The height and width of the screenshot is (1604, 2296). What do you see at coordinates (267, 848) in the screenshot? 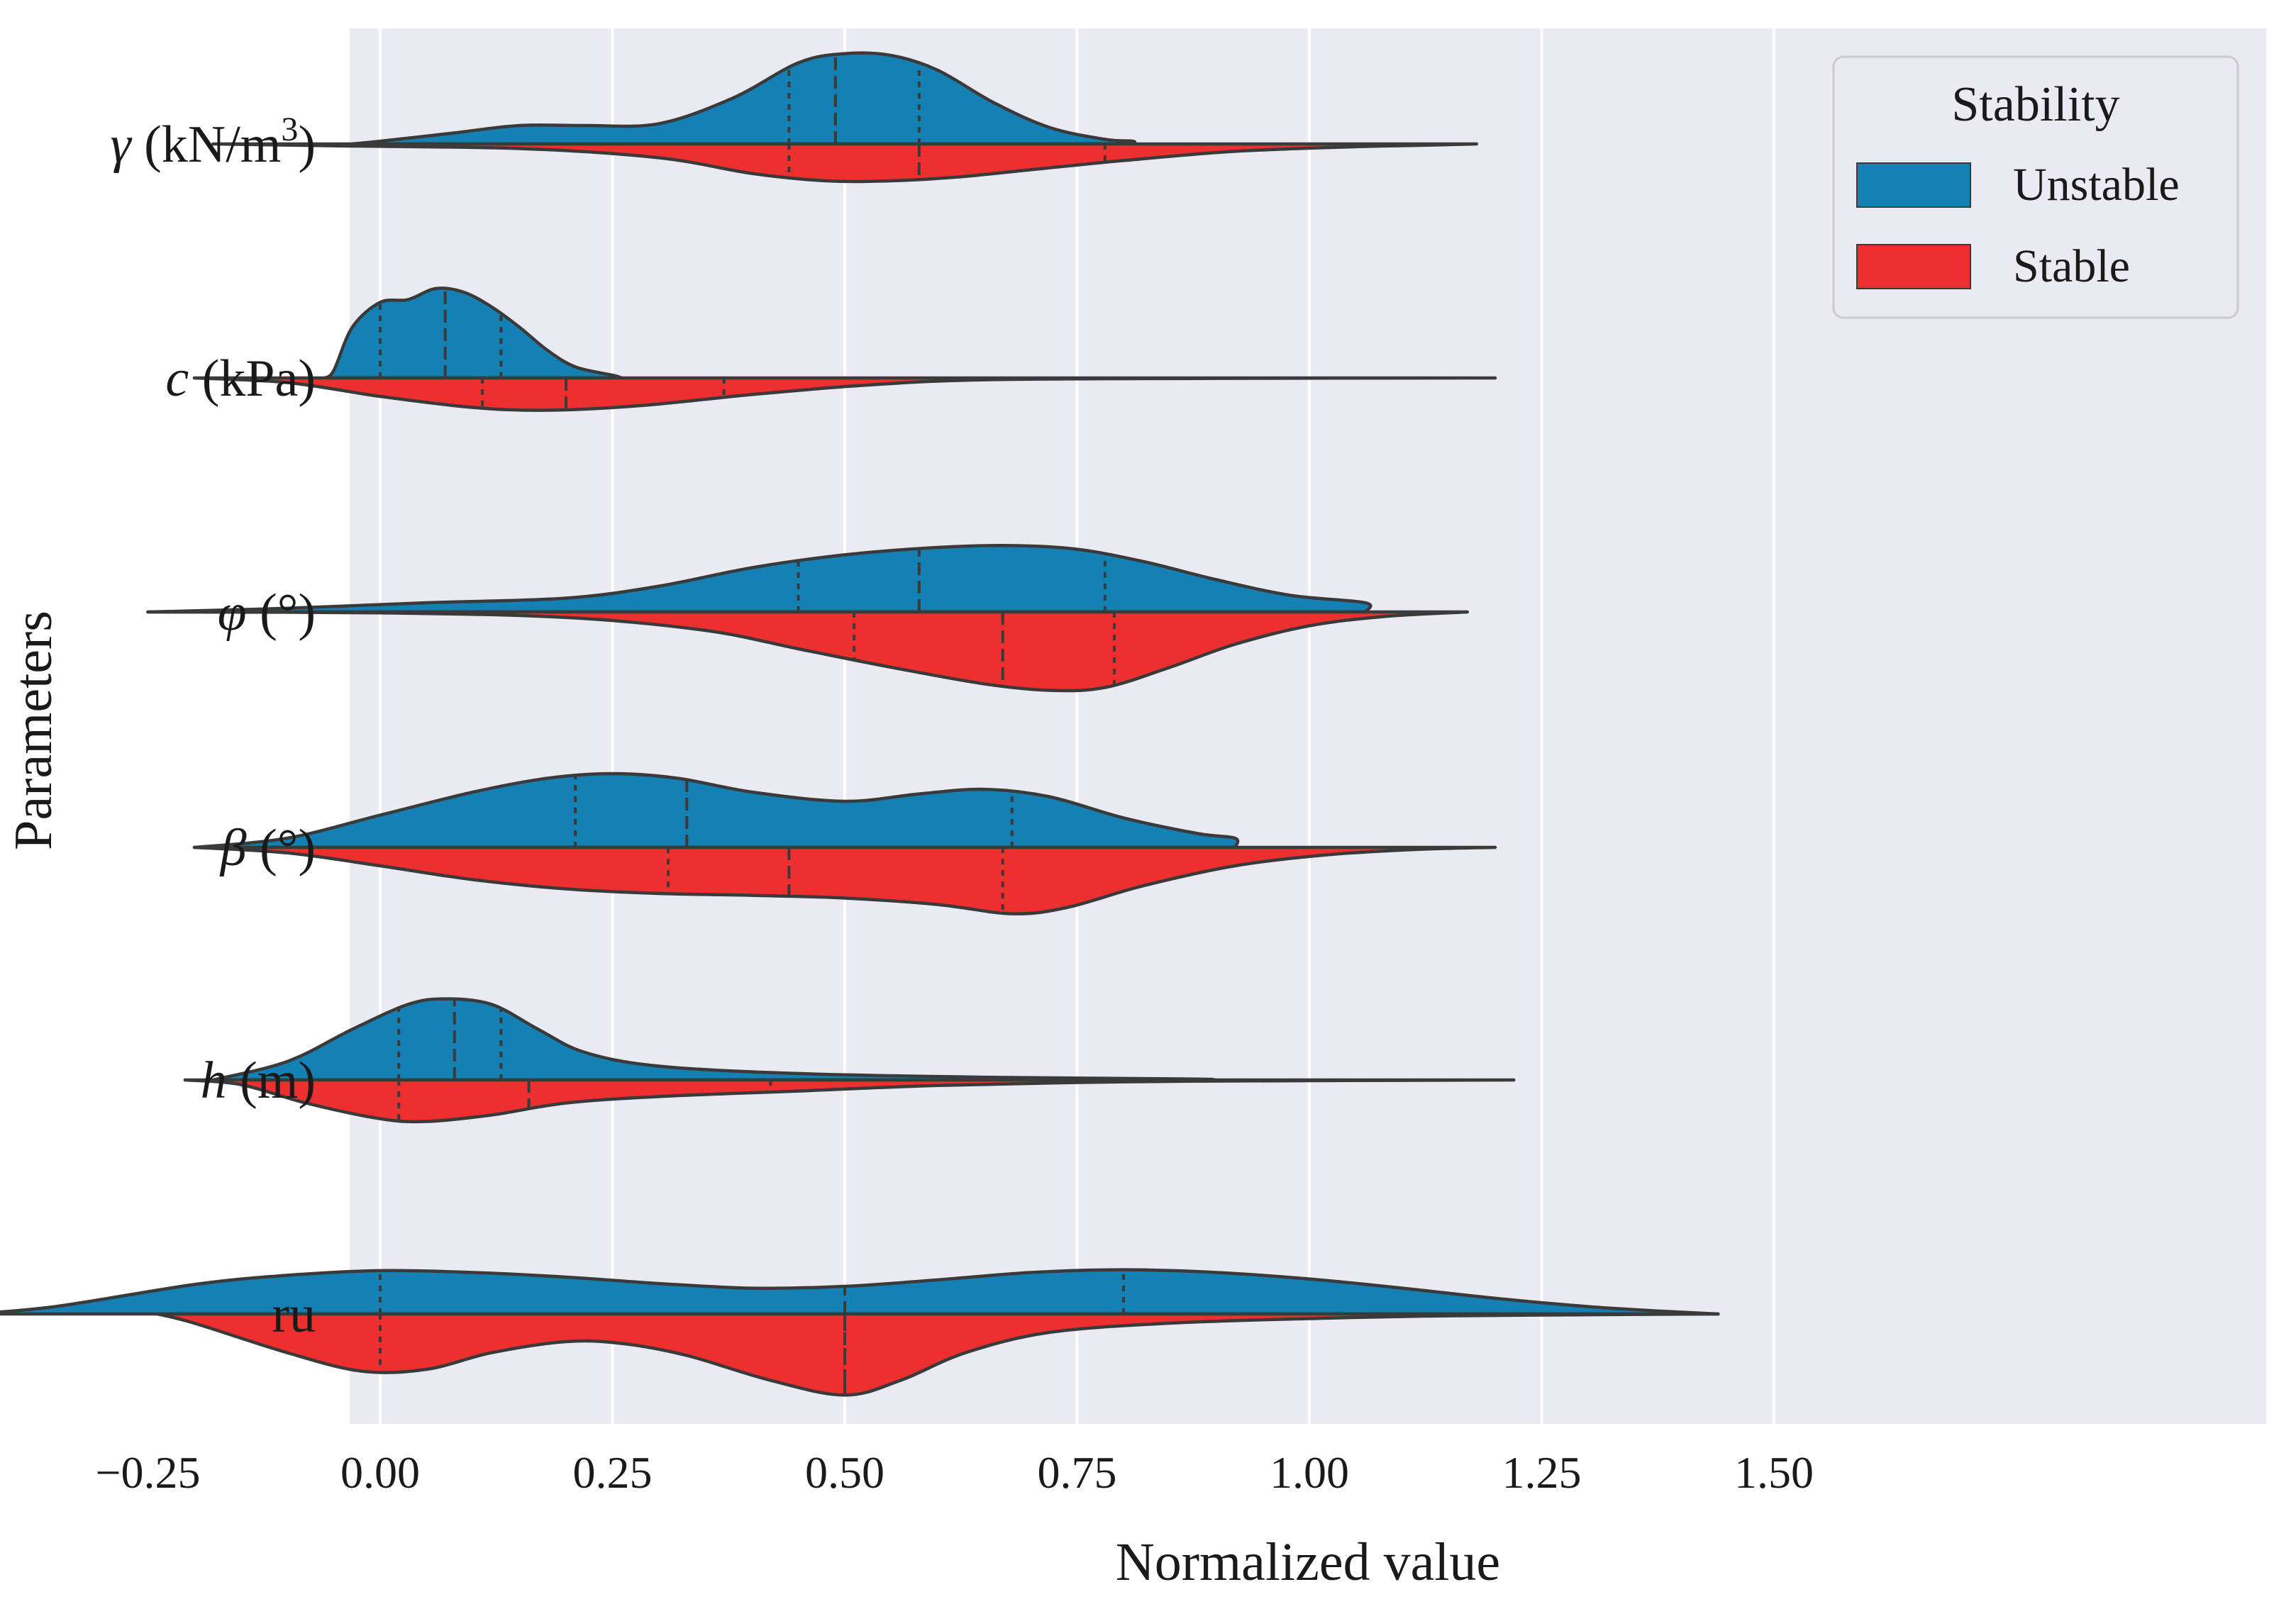
I see `y-category-label: β (°)` at bounding box center [267, 848].